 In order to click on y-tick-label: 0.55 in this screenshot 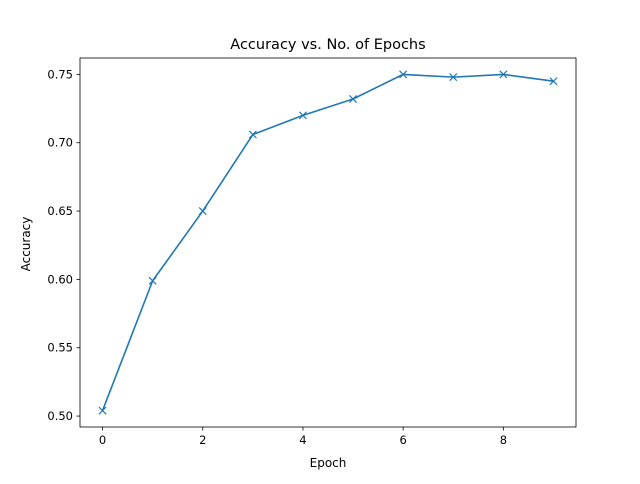, I will do `click(60, 348)`.